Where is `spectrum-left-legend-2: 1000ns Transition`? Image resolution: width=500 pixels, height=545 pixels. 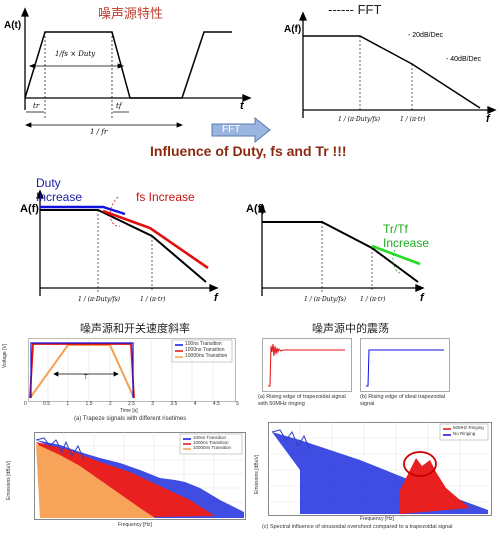 spectrum-left-legend-2: 1000ns Transition is located at coordinates (211, 442).